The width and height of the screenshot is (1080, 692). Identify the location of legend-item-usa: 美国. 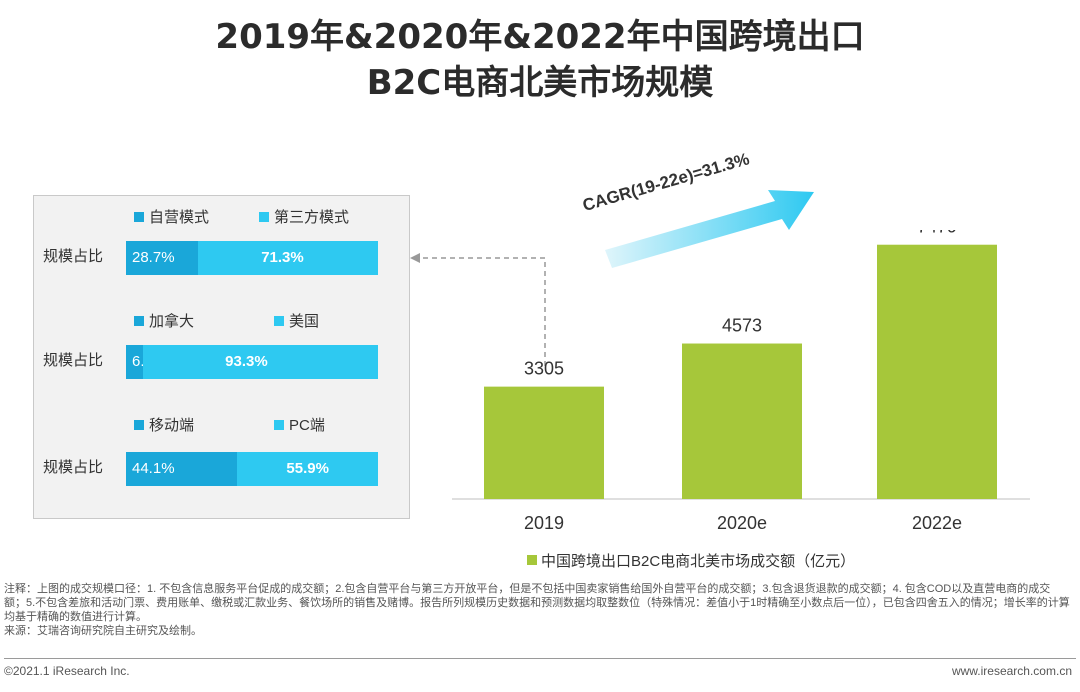
(296, 322).